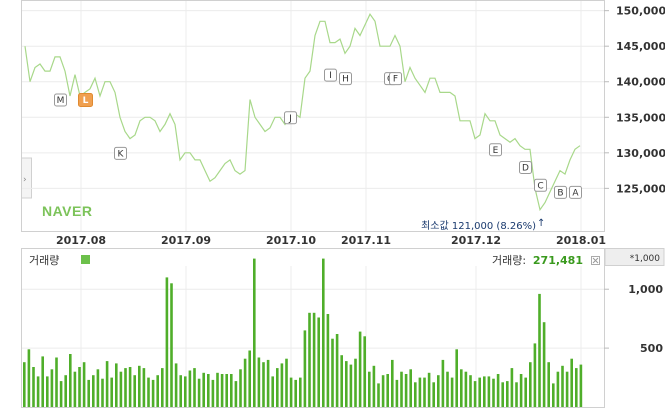  What do you see at coordinates (645, 319) in the screenshot?
I see `volume-y-axis: 1,000 500` at bounding box center [645, 319].